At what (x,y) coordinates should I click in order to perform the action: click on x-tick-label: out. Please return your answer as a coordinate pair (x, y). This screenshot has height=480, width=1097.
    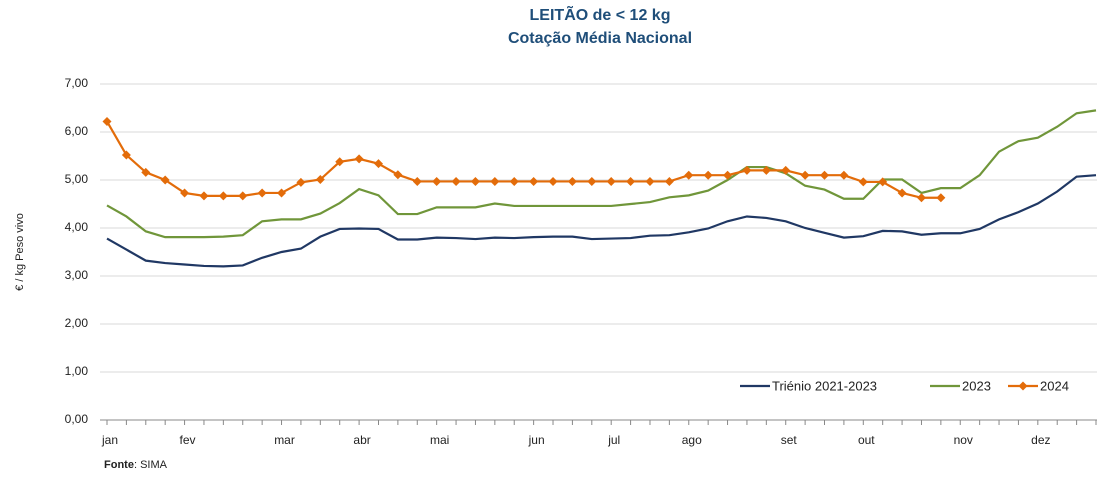
    Looking at the image, I should click on (866, 440).